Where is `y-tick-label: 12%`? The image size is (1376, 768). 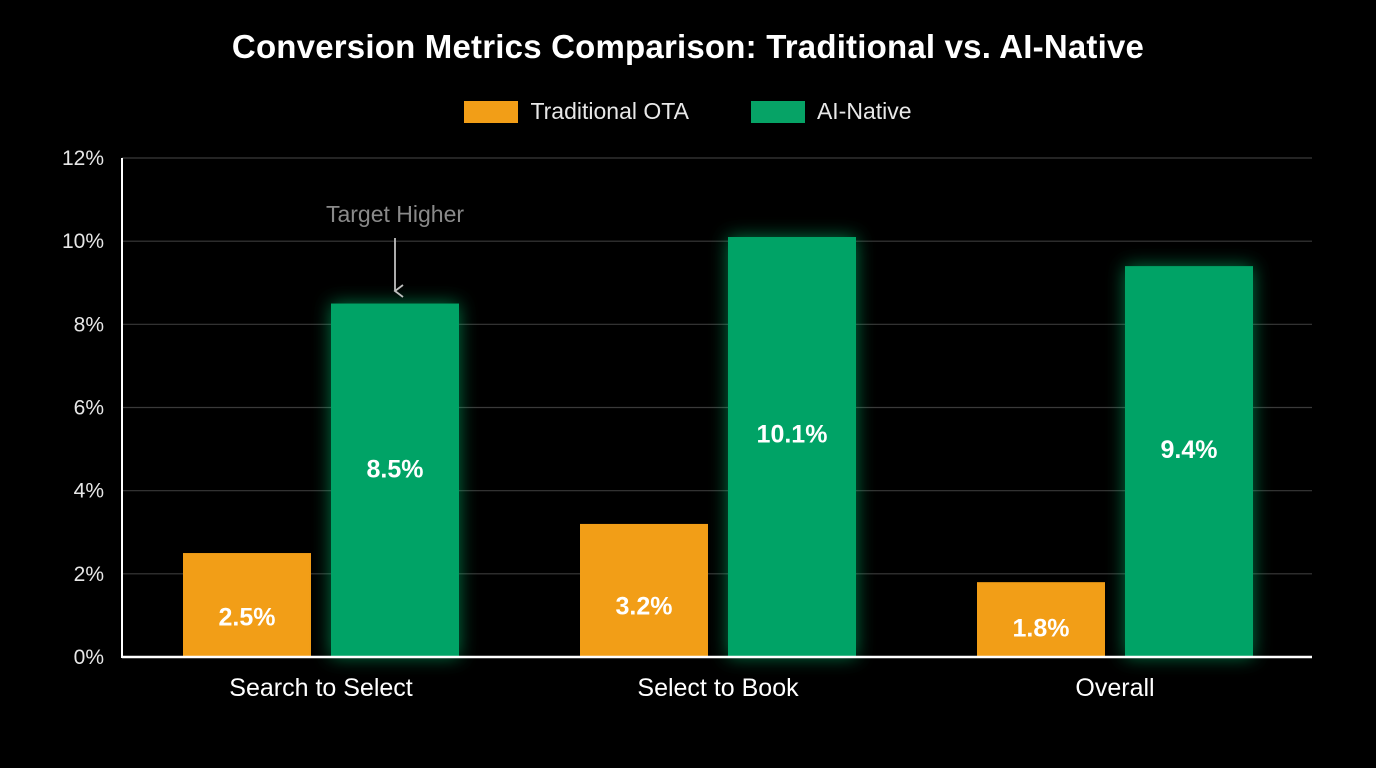 y-tick-label: 12% is located at coordinates (83, 158).